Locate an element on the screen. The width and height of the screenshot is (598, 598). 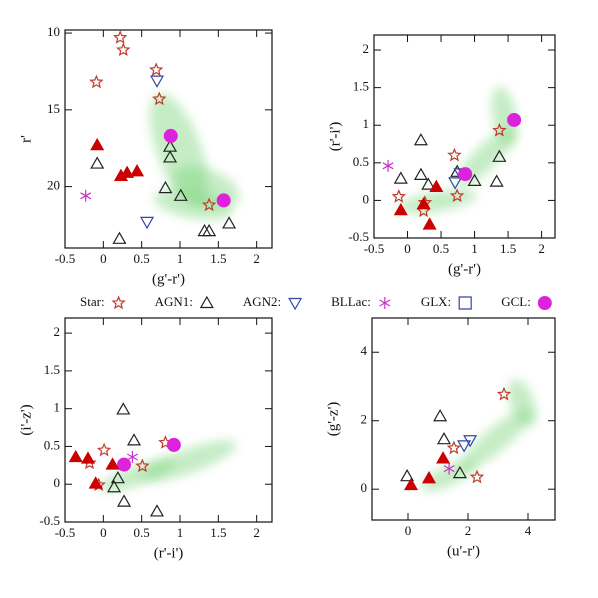
y-tick-label: 15 is located at coordinates (53, 108).